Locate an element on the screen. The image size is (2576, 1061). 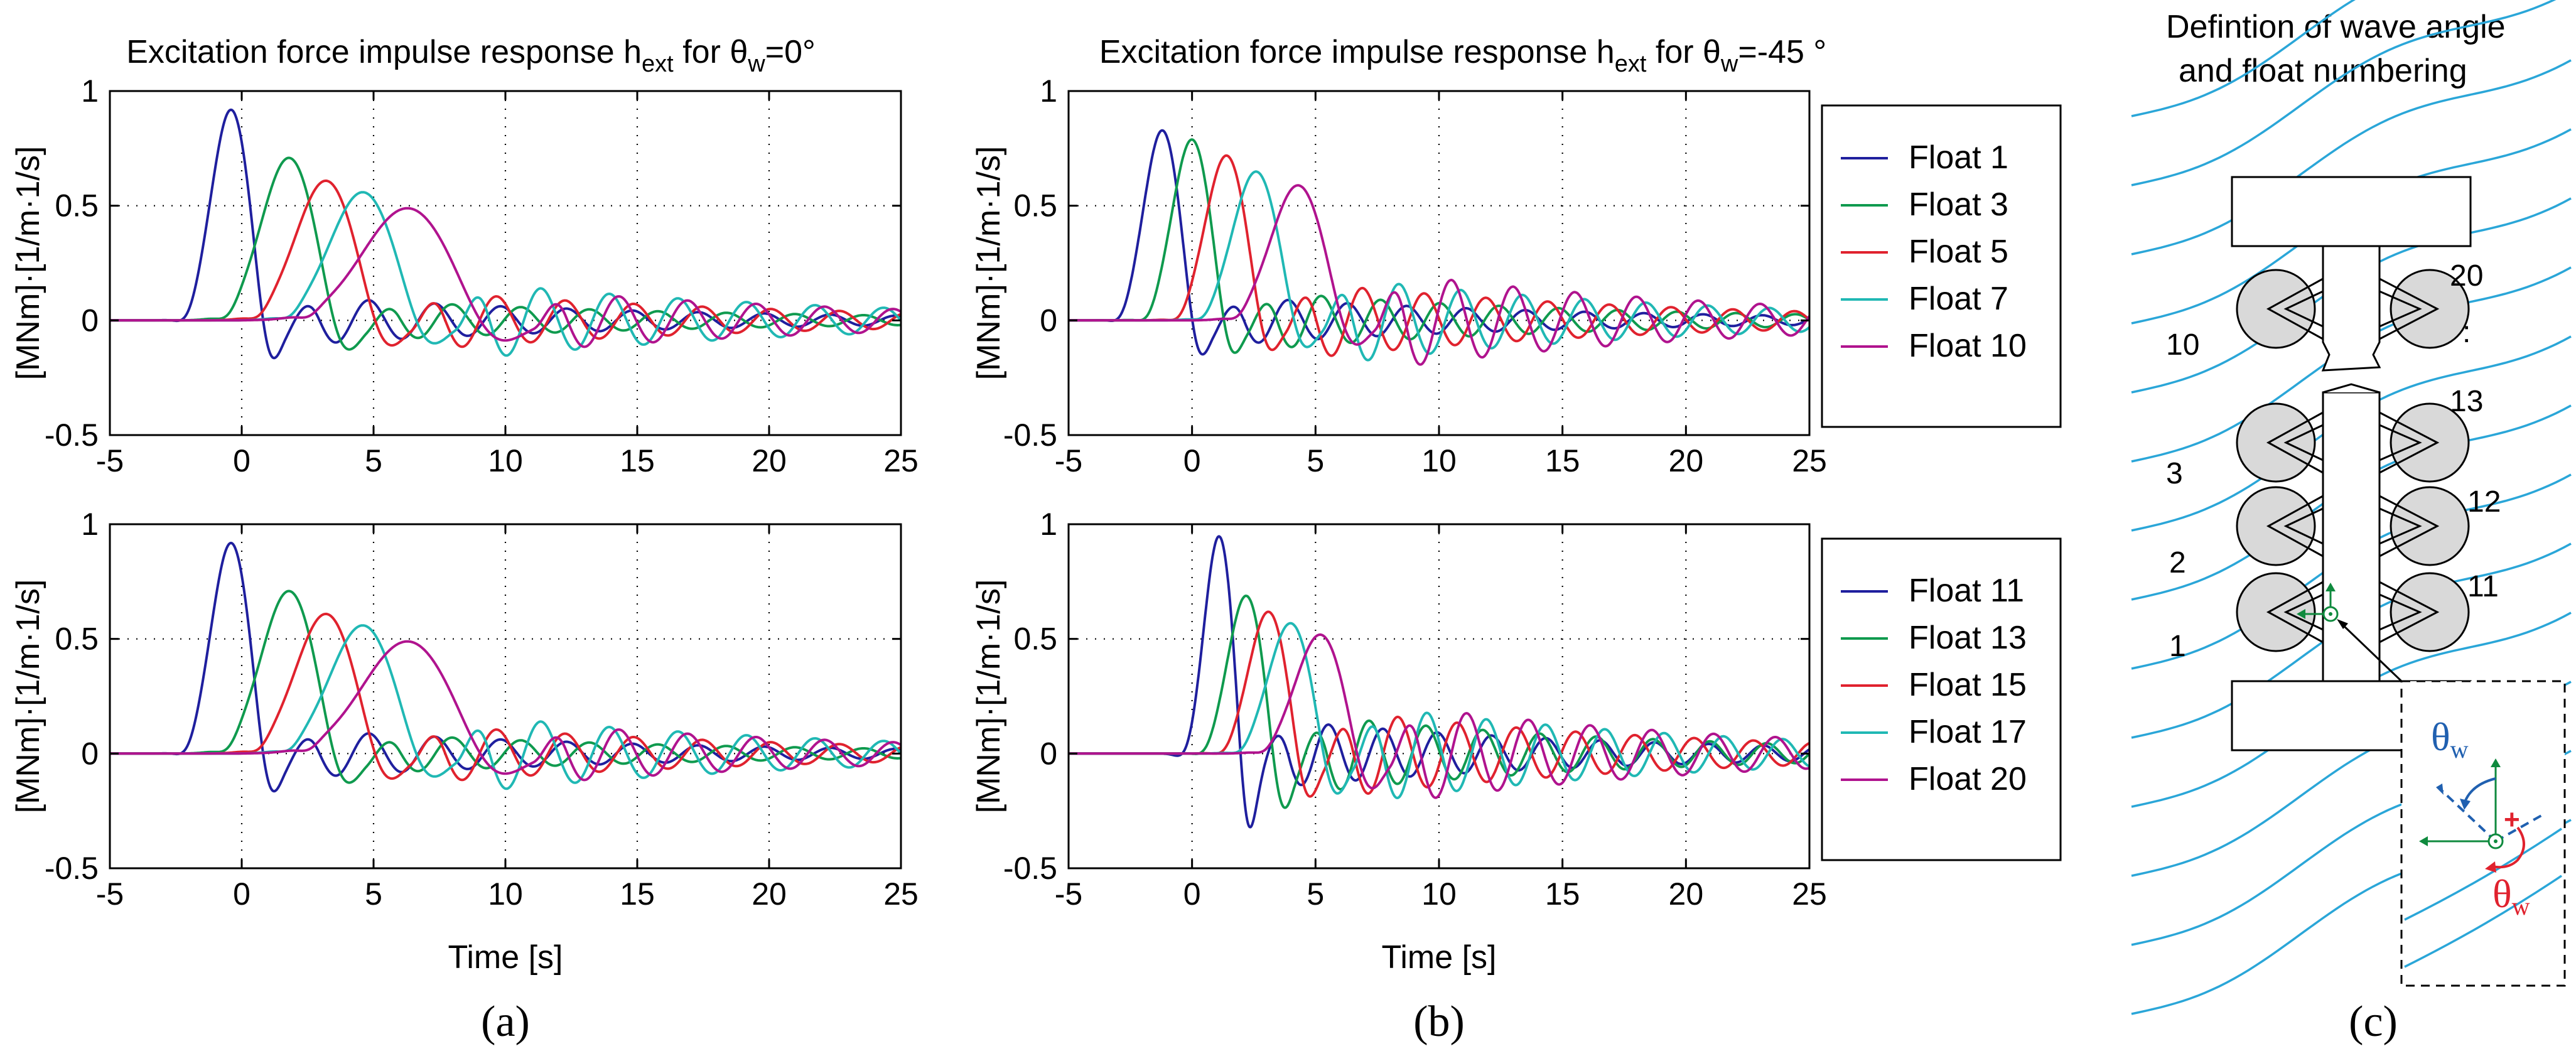
legend-entry: Float 15 is located at coordinates (1968, 685).